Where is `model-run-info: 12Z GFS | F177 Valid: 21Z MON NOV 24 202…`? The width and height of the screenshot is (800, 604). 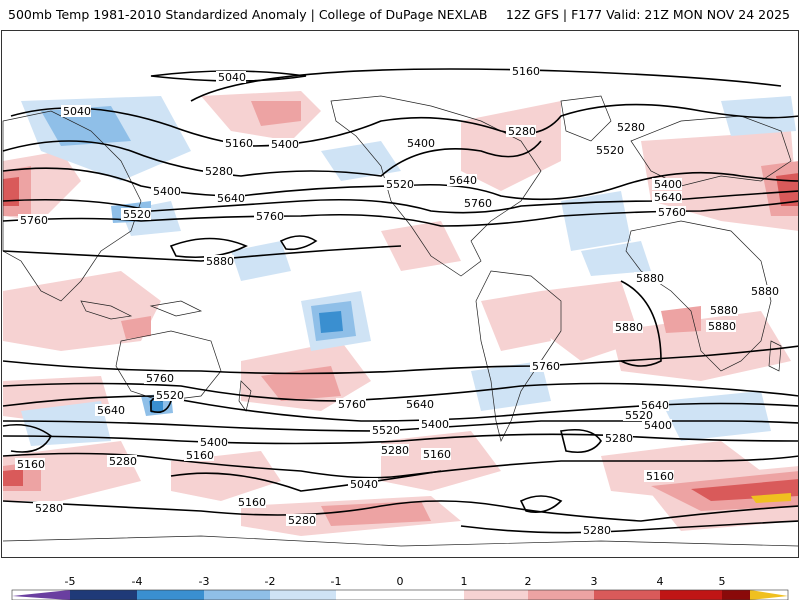
model-run-info: 12Z GFS | F177 Valid: 21Z MON NOV 24 202… is located at coordinates (647, 14).